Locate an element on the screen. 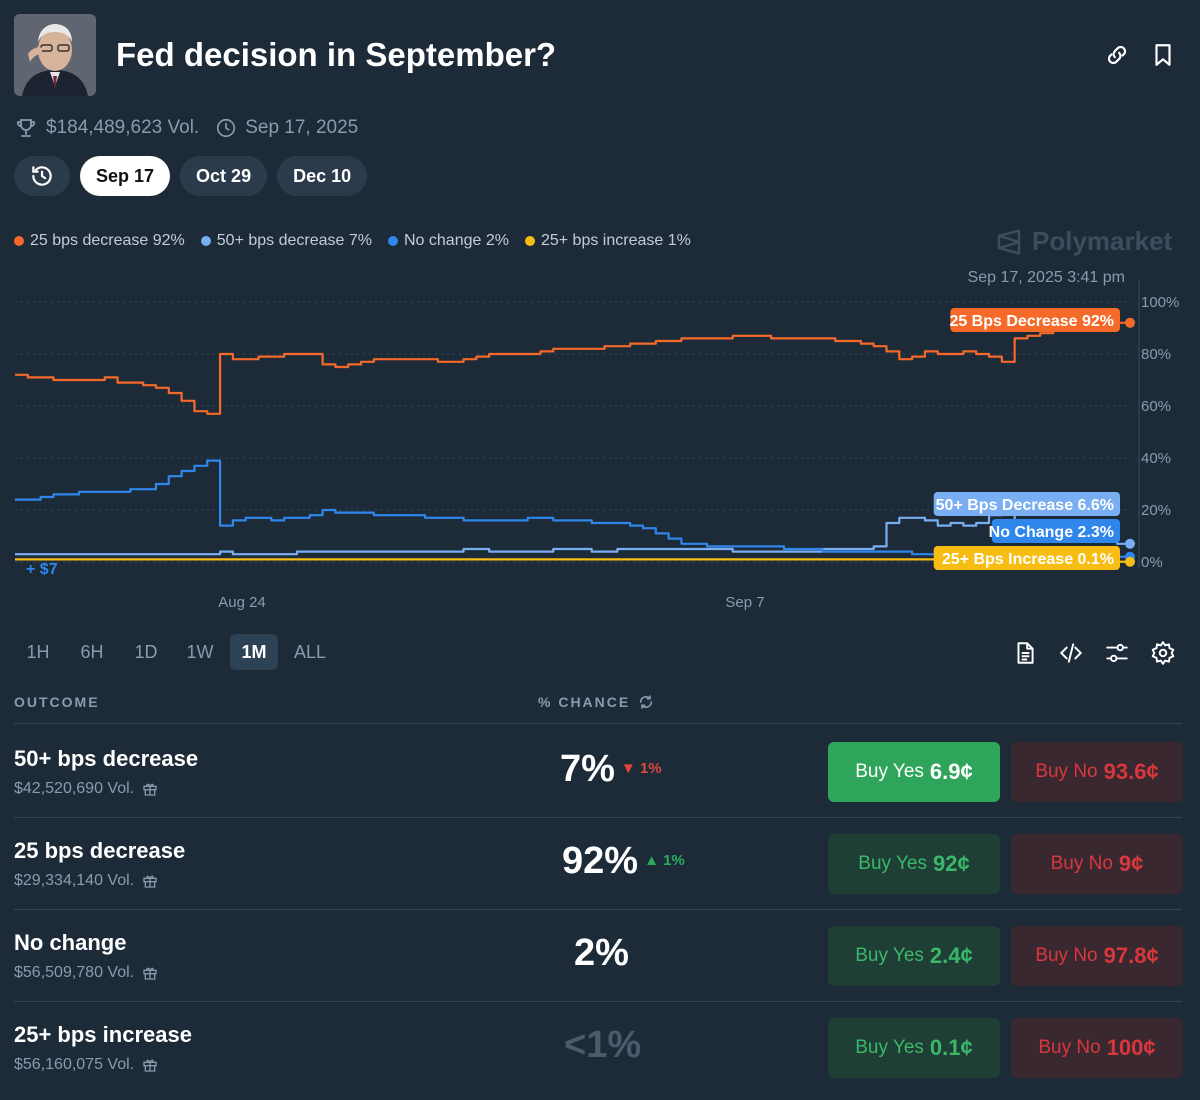 The height and width of the screenshot is (1100, 1200). outcomes-table-header: OUTCOME % CHANCE is located at coordinates (598, 708).